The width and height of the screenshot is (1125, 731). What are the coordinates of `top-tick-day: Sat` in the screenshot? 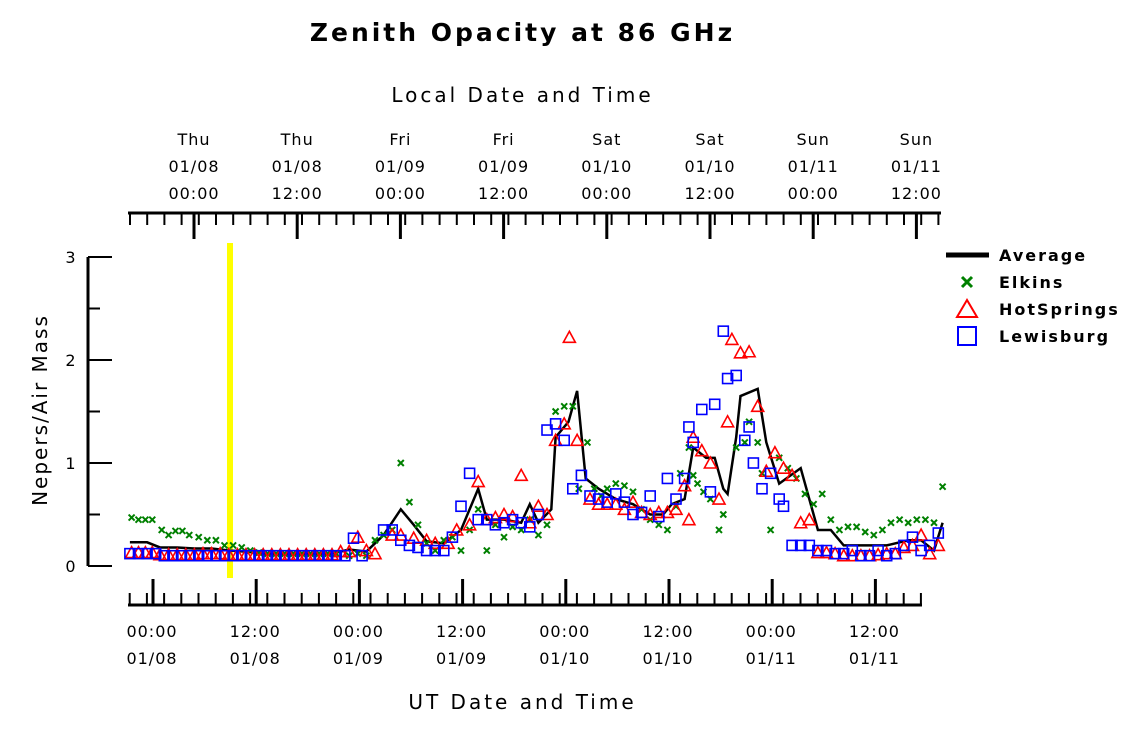 It's located at (709, 139).